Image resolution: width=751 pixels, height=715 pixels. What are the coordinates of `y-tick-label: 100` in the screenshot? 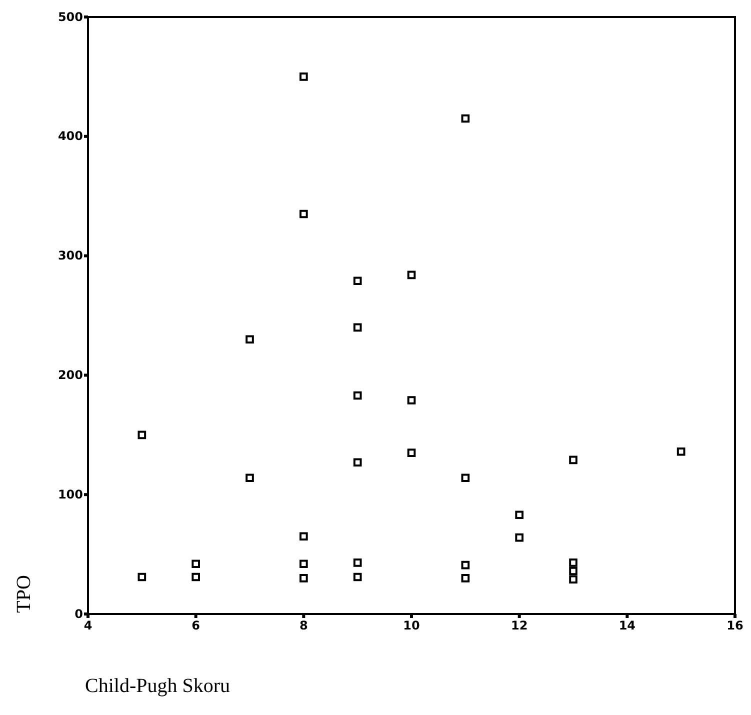 It's located at (70, 494).